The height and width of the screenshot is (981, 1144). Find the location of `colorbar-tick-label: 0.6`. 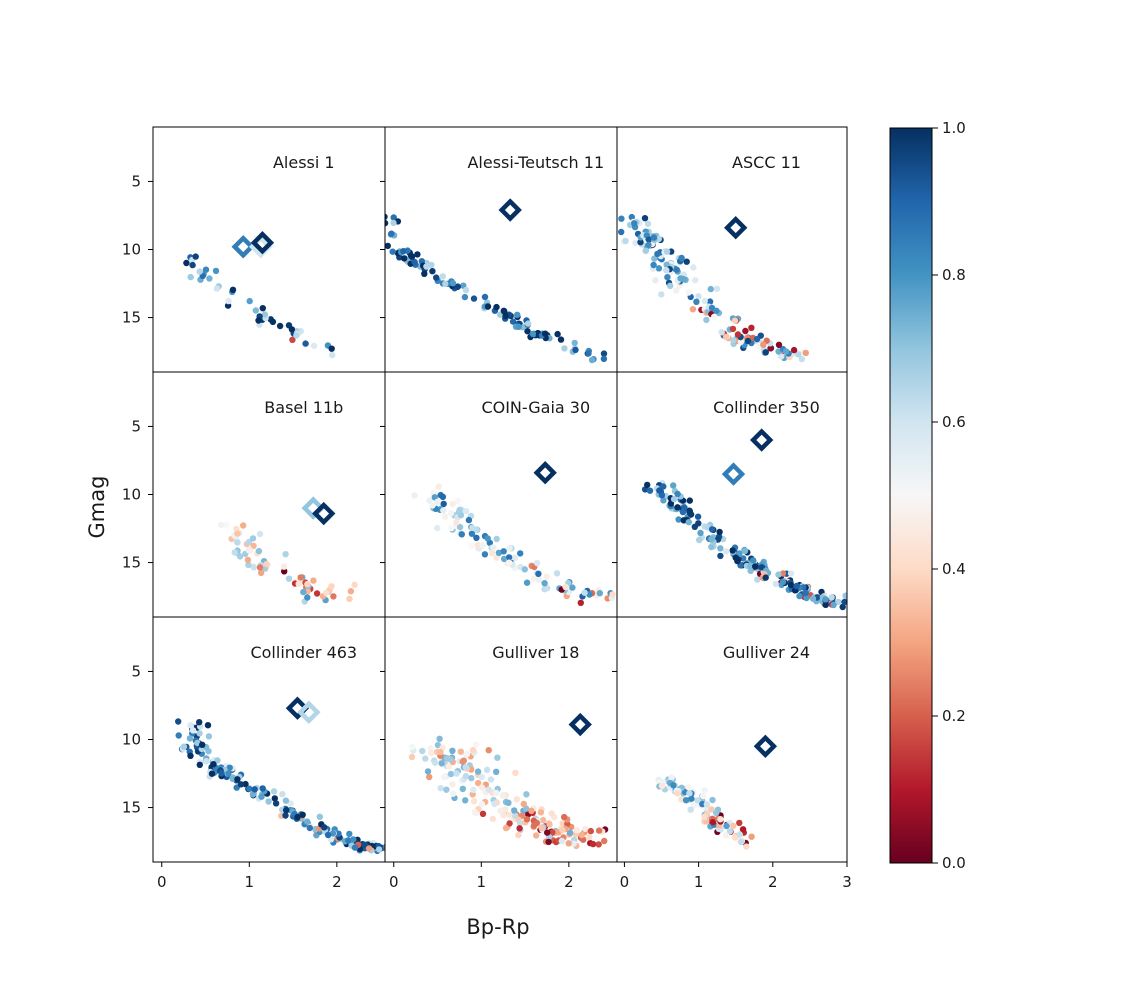

colorbar-tick-label: 0.6 is located at coordinates (954, 422).